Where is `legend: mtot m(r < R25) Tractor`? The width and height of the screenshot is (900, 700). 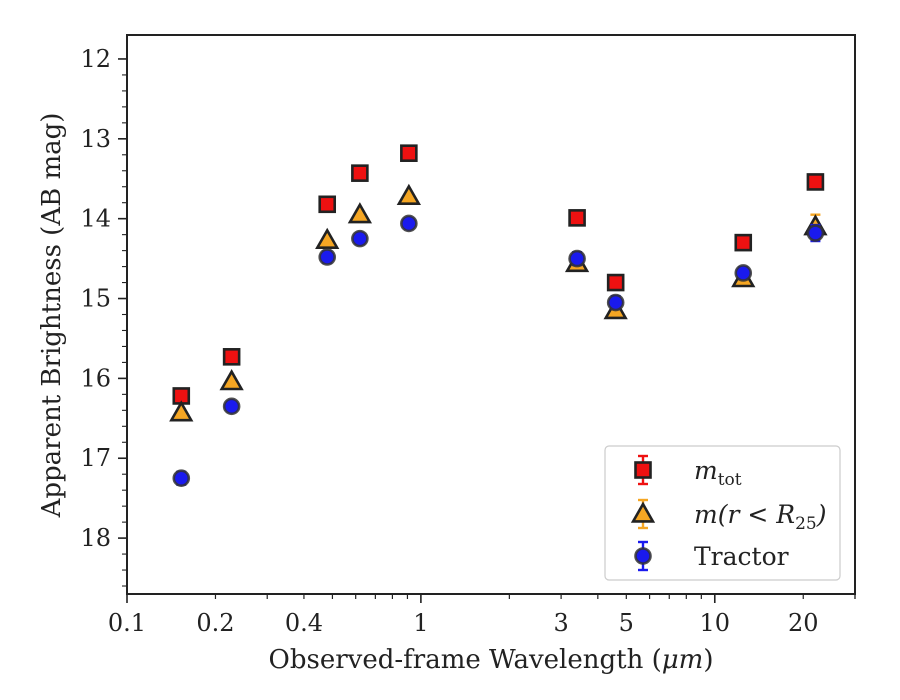
legend: mtot m(r < R25) Tractor is located at coordinates (722, 513).